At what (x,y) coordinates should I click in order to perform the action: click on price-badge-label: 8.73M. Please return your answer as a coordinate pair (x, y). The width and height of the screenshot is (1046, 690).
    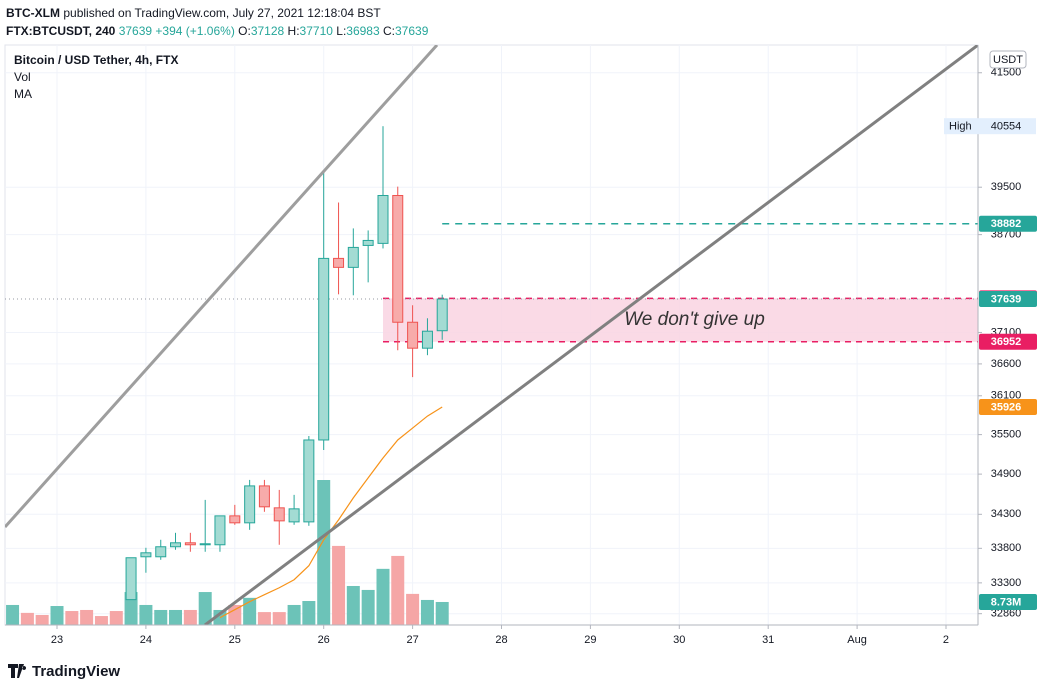
    Looking at the image, I should click on (1006, 602).